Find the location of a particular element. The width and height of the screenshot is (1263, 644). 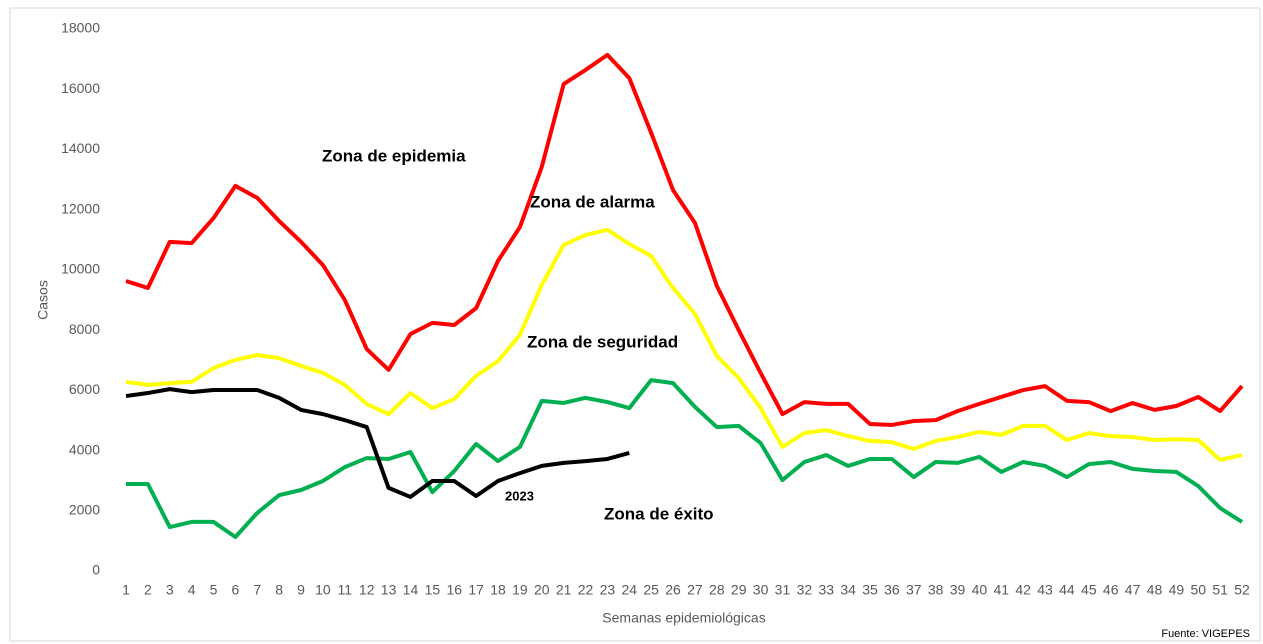

x-tick-label: 19 is located at coordinates (520, 590).